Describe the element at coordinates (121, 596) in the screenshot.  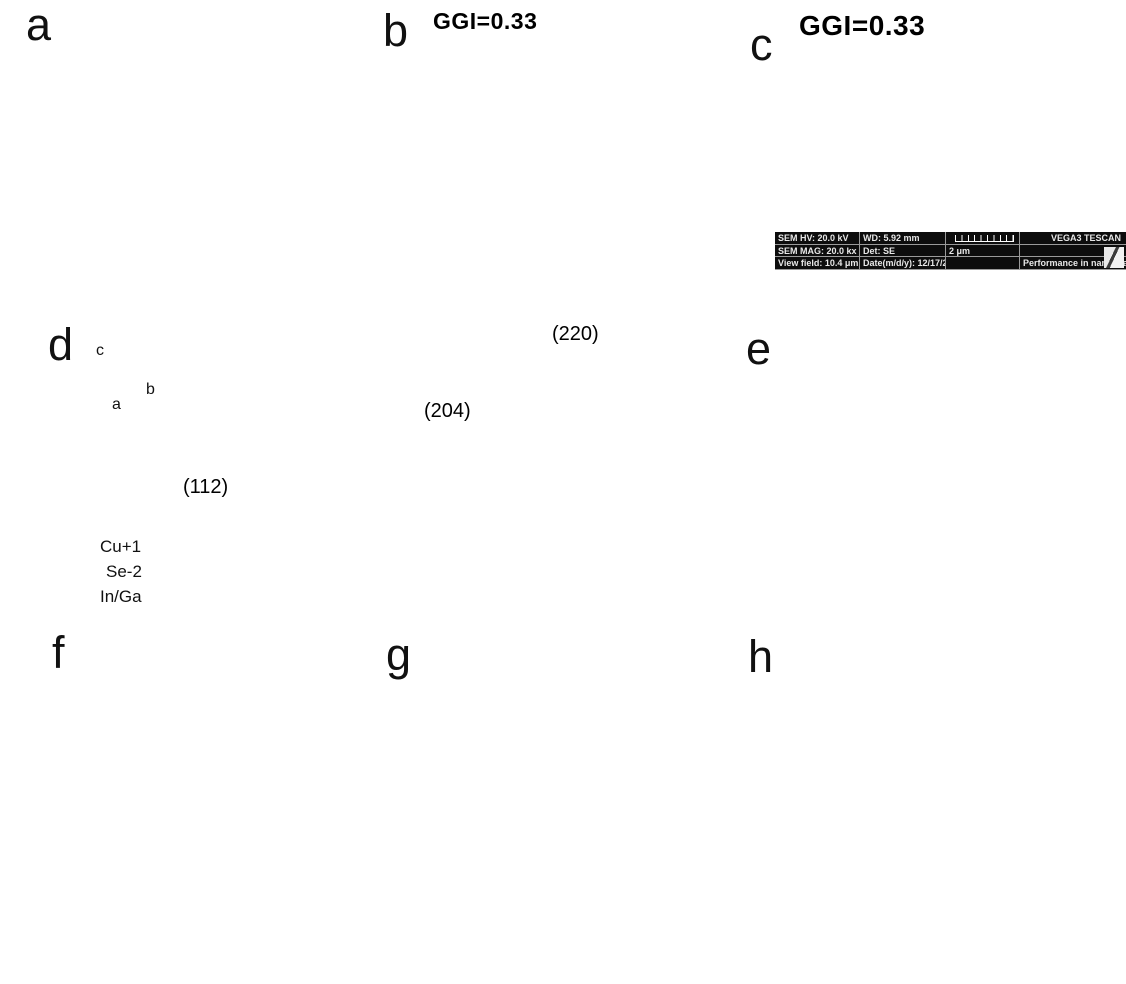
I see `legend-label-inga: In/Ga` at that location.